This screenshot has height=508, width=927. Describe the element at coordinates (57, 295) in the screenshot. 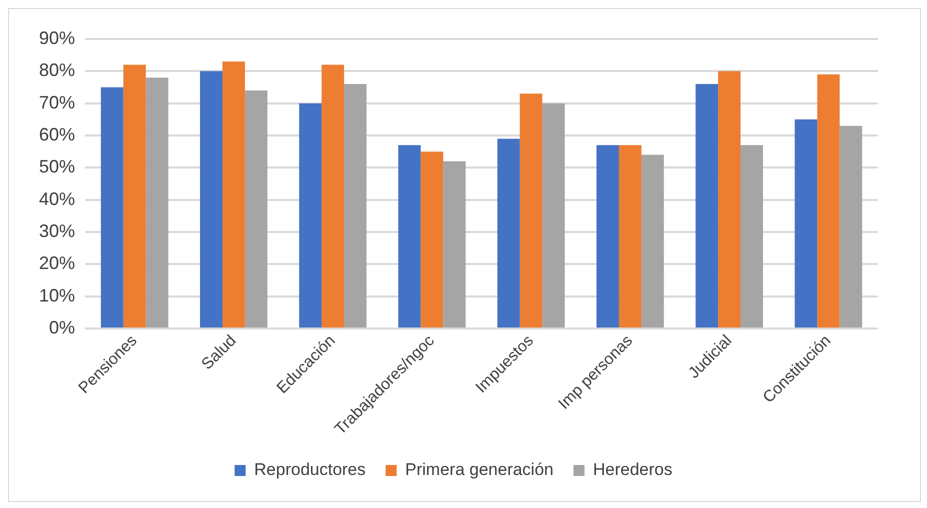

I see `y-tick-label: 10%` at that location.